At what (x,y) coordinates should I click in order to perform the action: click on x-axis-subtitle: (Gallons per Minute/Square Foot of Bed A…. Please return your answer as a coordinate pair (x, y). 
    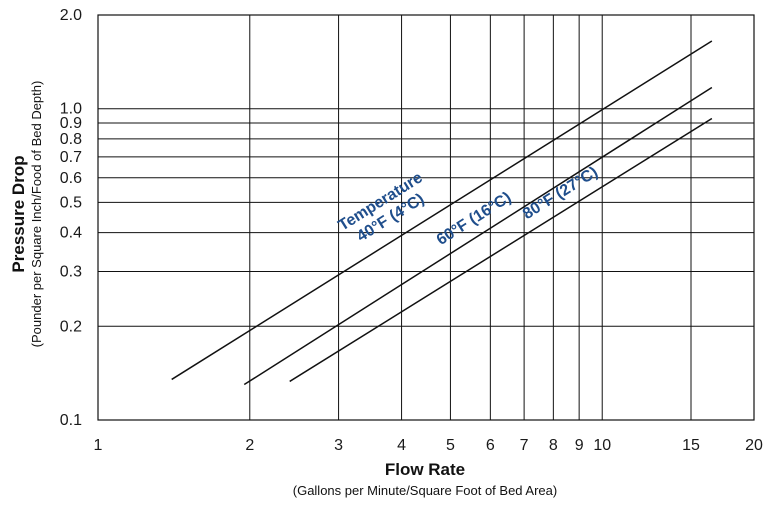
    Looking at the image, I should click on (425, 490).